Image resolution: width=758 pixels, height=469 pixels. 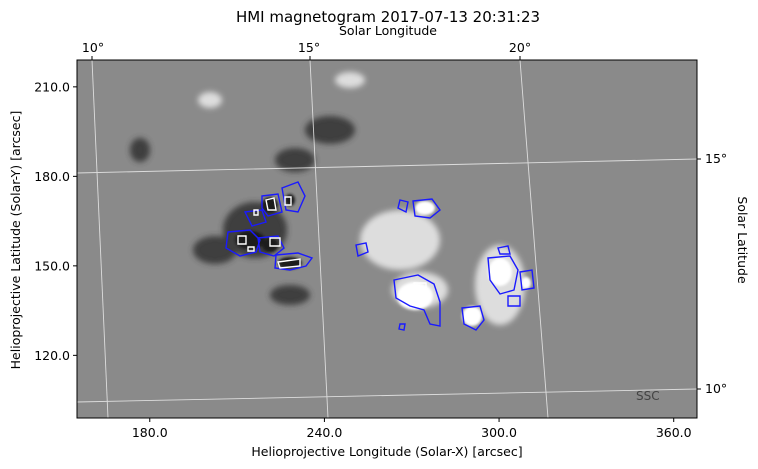 What do you see at coordinates (52, 265) in the screenshot?
I see `y-tick-label: 150.0` at bounding box center [52, 265].